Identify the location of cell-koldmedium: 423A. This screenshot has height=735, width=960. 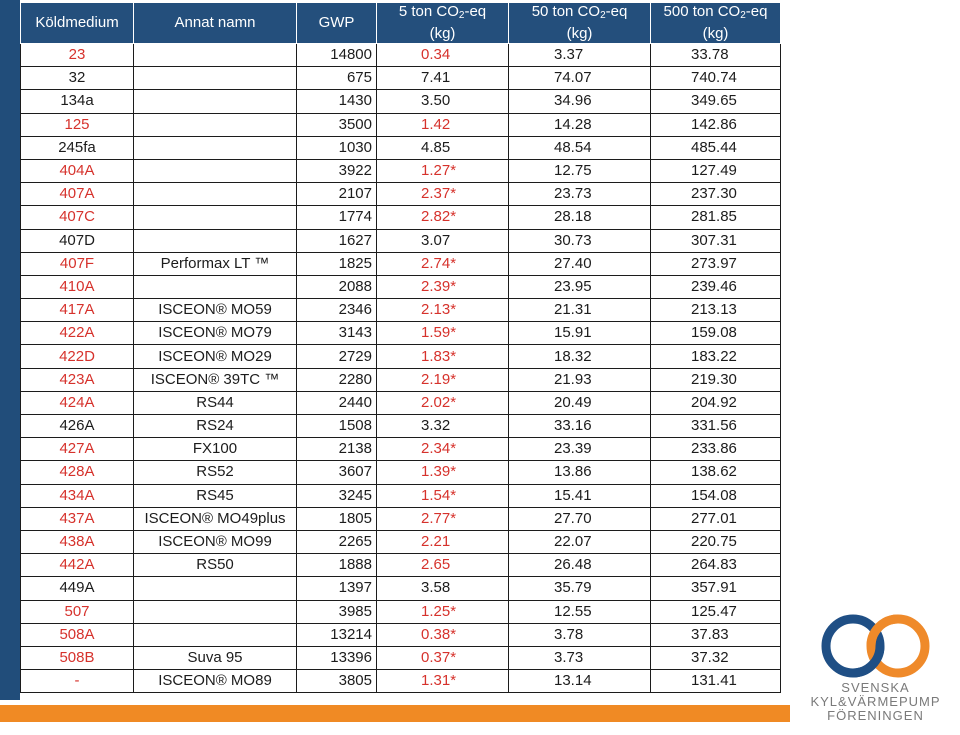
(77, 379).